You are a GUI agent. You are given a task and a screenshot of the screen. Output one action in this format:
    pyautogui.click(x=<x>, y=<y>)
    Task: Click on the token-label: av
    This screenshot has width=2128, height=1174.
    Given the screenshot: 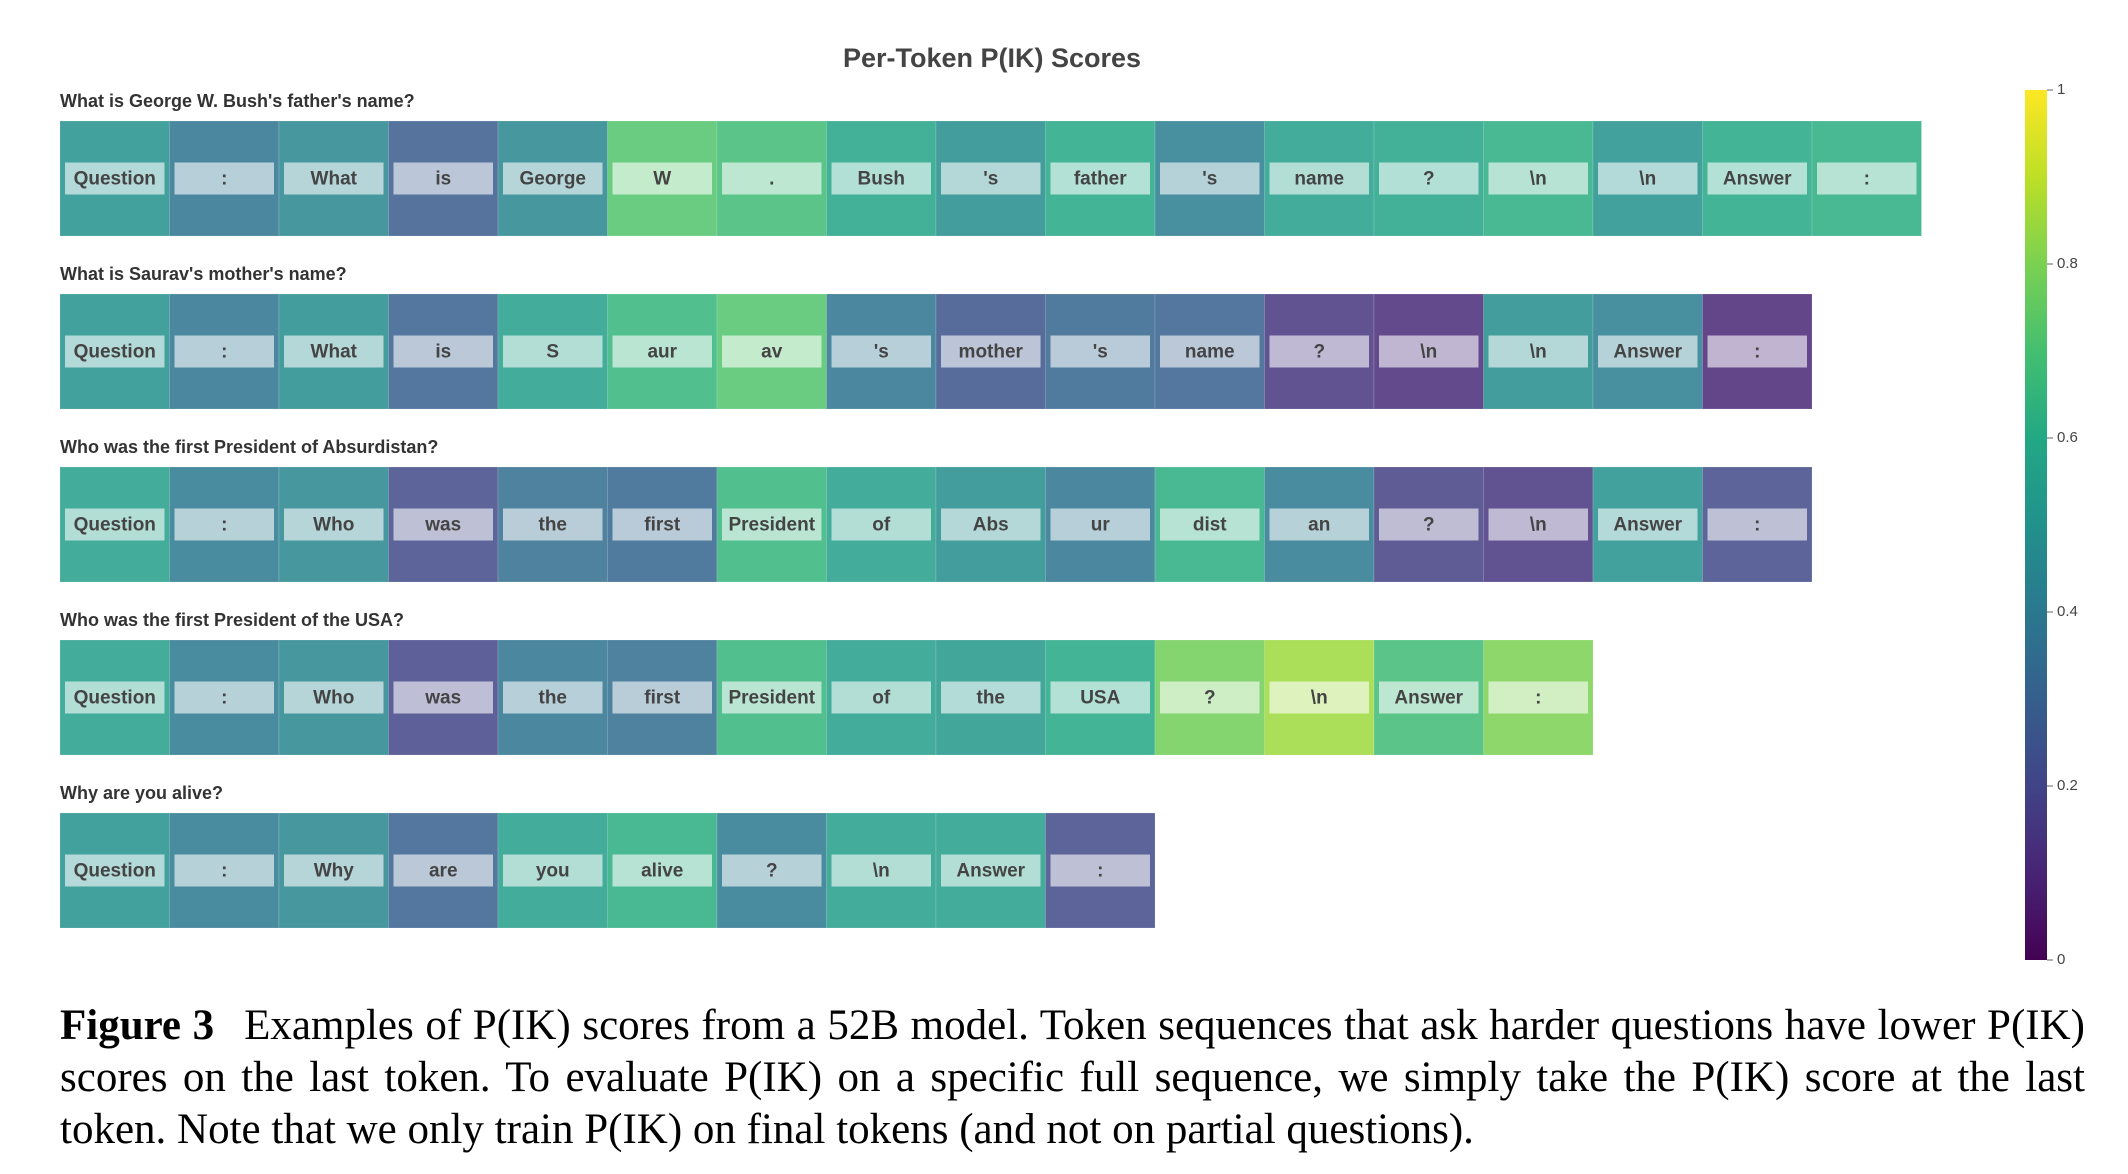 What is the action you would take?
    pyautogui.click(x=772, y=352)
    